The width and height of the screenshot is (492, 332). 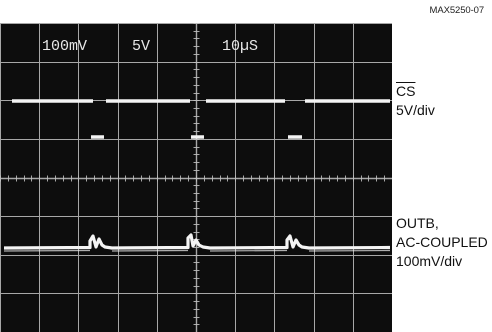 I want to click on cs-trace-name: CS, so click(x=406, y=91).